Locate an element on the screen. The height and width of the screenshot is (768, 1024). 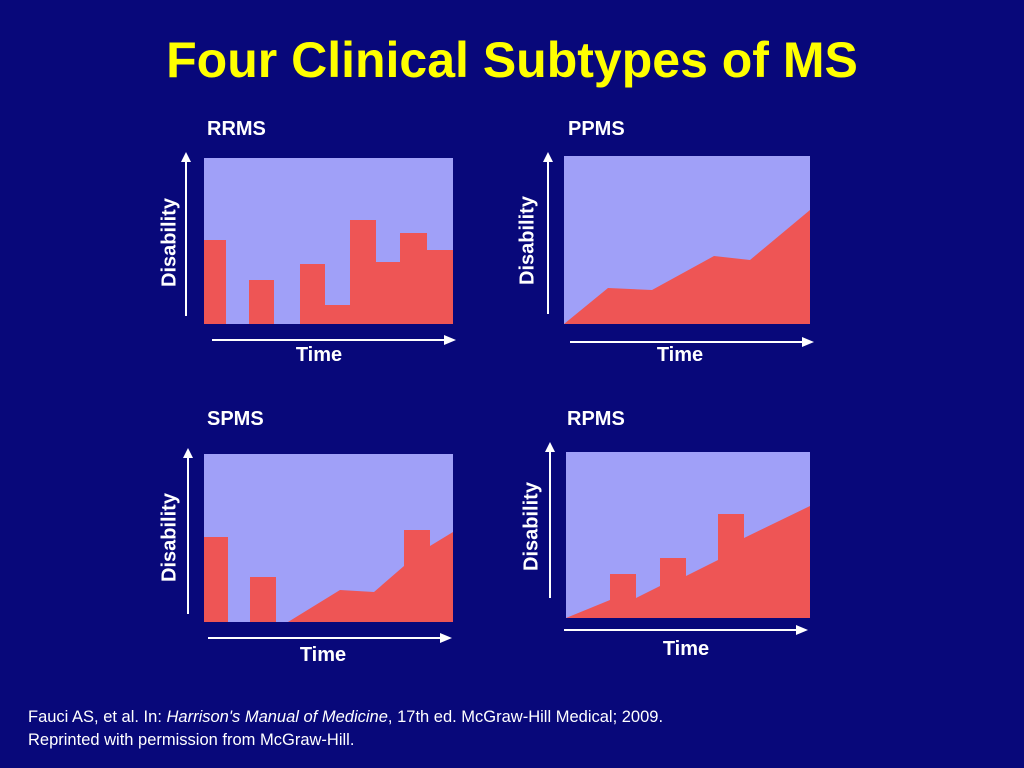
panel-ppms: PPMS Disability Time is located at coordinates (670, 248).